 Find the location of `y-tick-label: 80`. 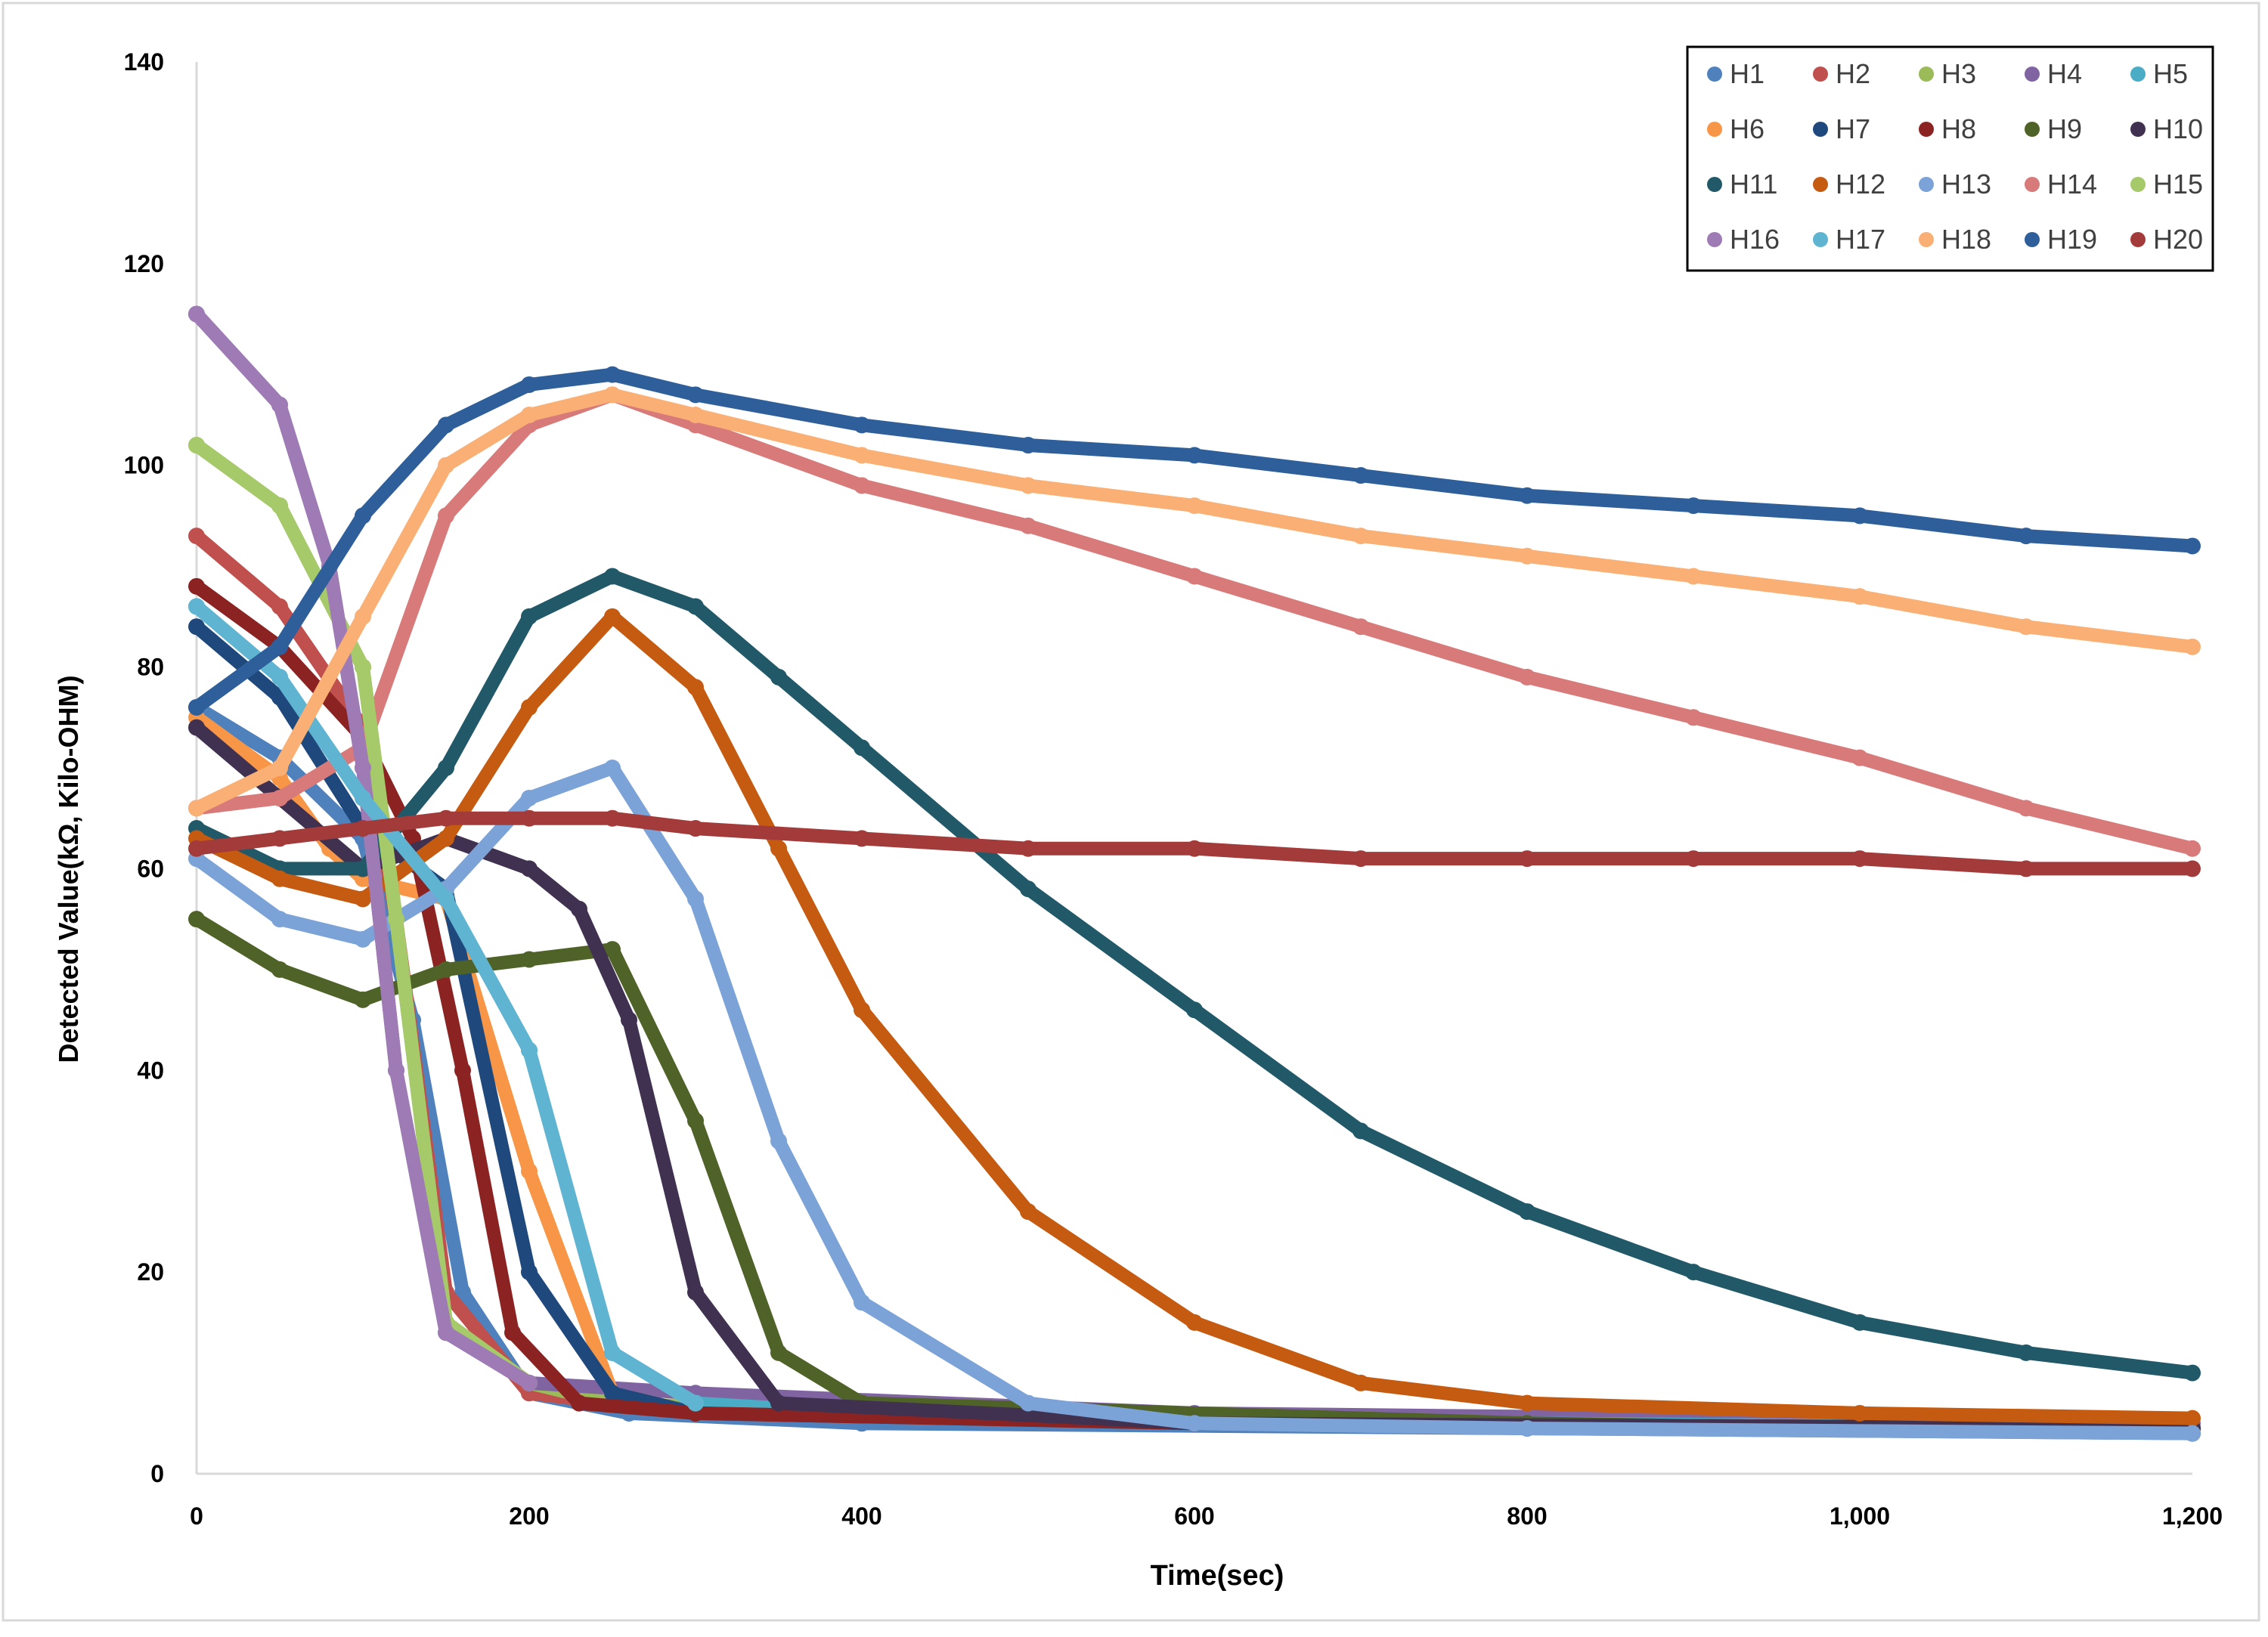

y-tick-label: 80 is located at coordinates (150, 667).